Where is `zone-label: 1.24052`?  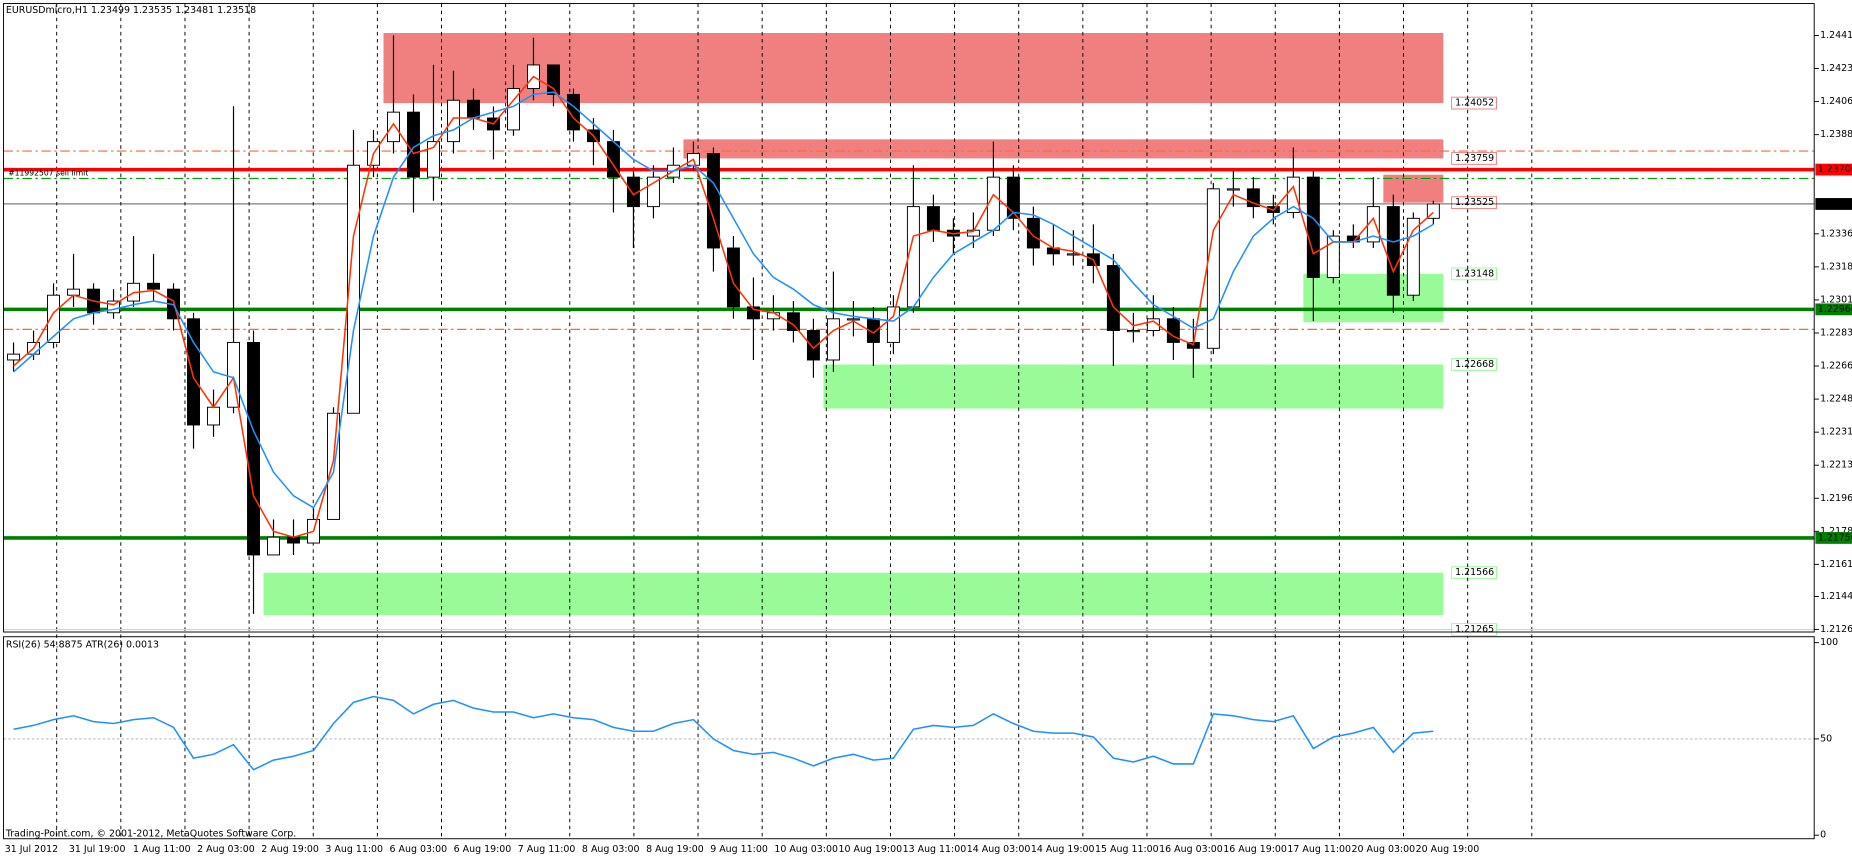
zone-label: 1.24052 is located at coordinates (1474, 103).